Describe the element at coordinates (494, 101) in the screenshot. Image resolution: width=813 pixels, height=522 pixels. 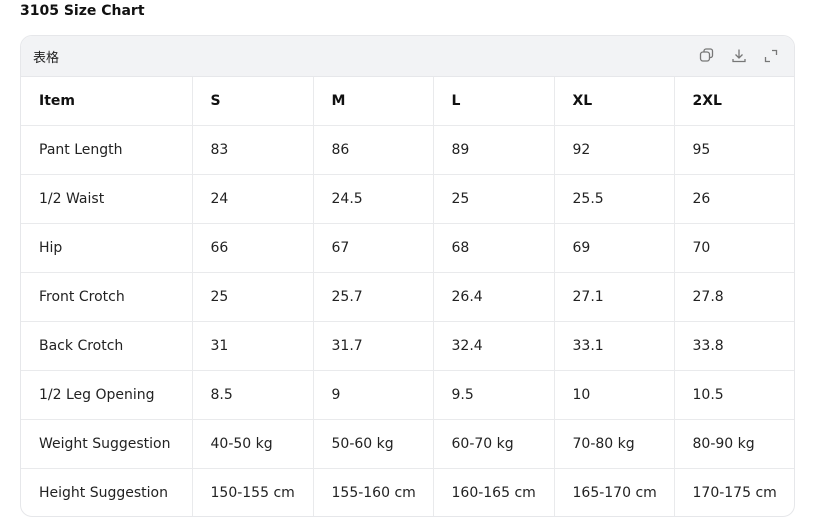
I see `header-cell: L` at that location.